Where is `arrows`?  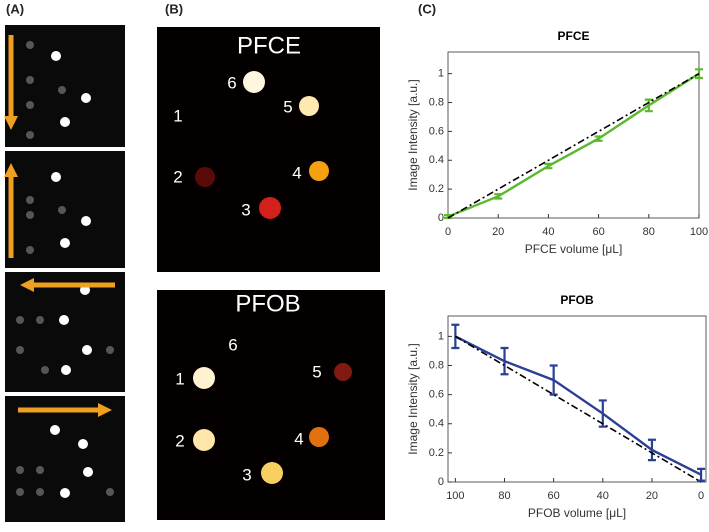
arrows is located at coordinates (59, 226).